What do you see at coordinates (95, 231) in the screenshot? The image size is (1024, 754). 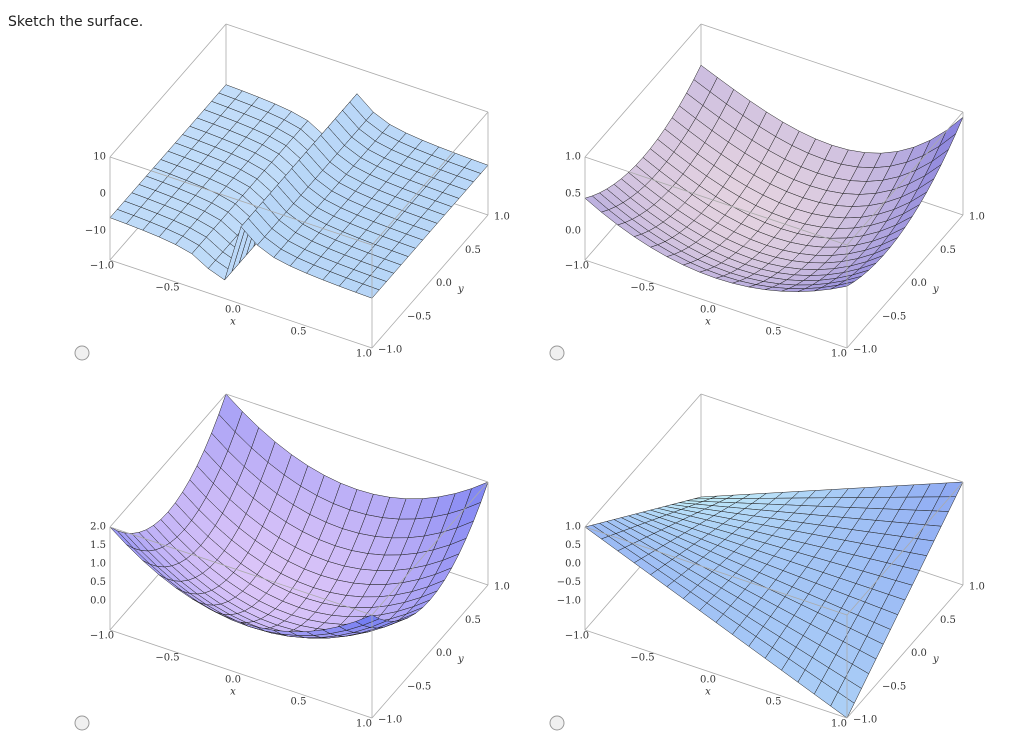 I see `z-tick-label: −10` at bounding box center [95, 231].